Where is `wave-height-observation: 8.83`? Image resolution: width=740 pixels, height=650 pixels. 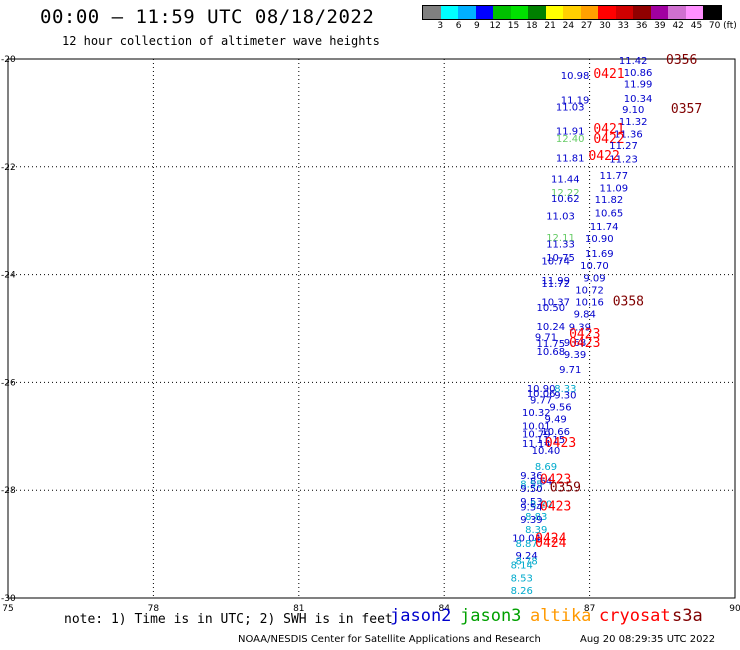 wave-height-observation: 8.83 is located at coordinates (536, 517).